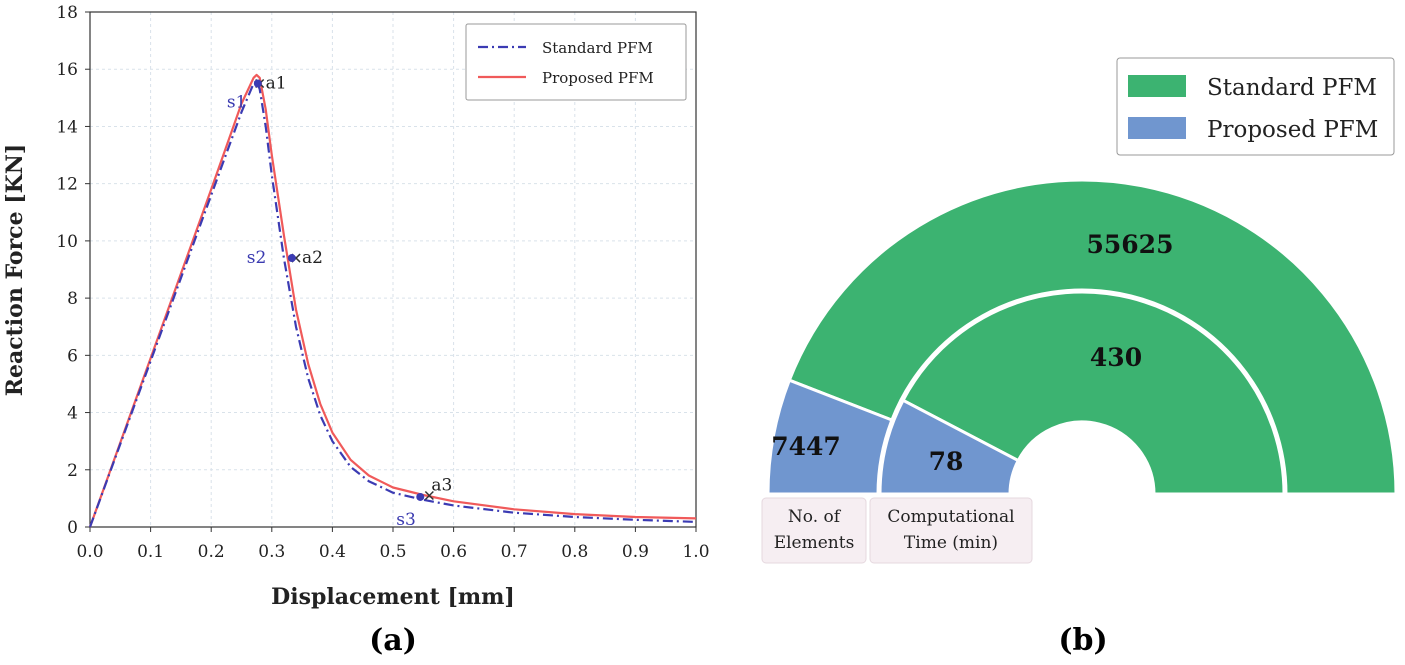 The image size is (1405, 665). What do you see at coordinates (72, 528) in the screenshot?
I see `y-tick-label: 0` at bounding box center [72, 528].